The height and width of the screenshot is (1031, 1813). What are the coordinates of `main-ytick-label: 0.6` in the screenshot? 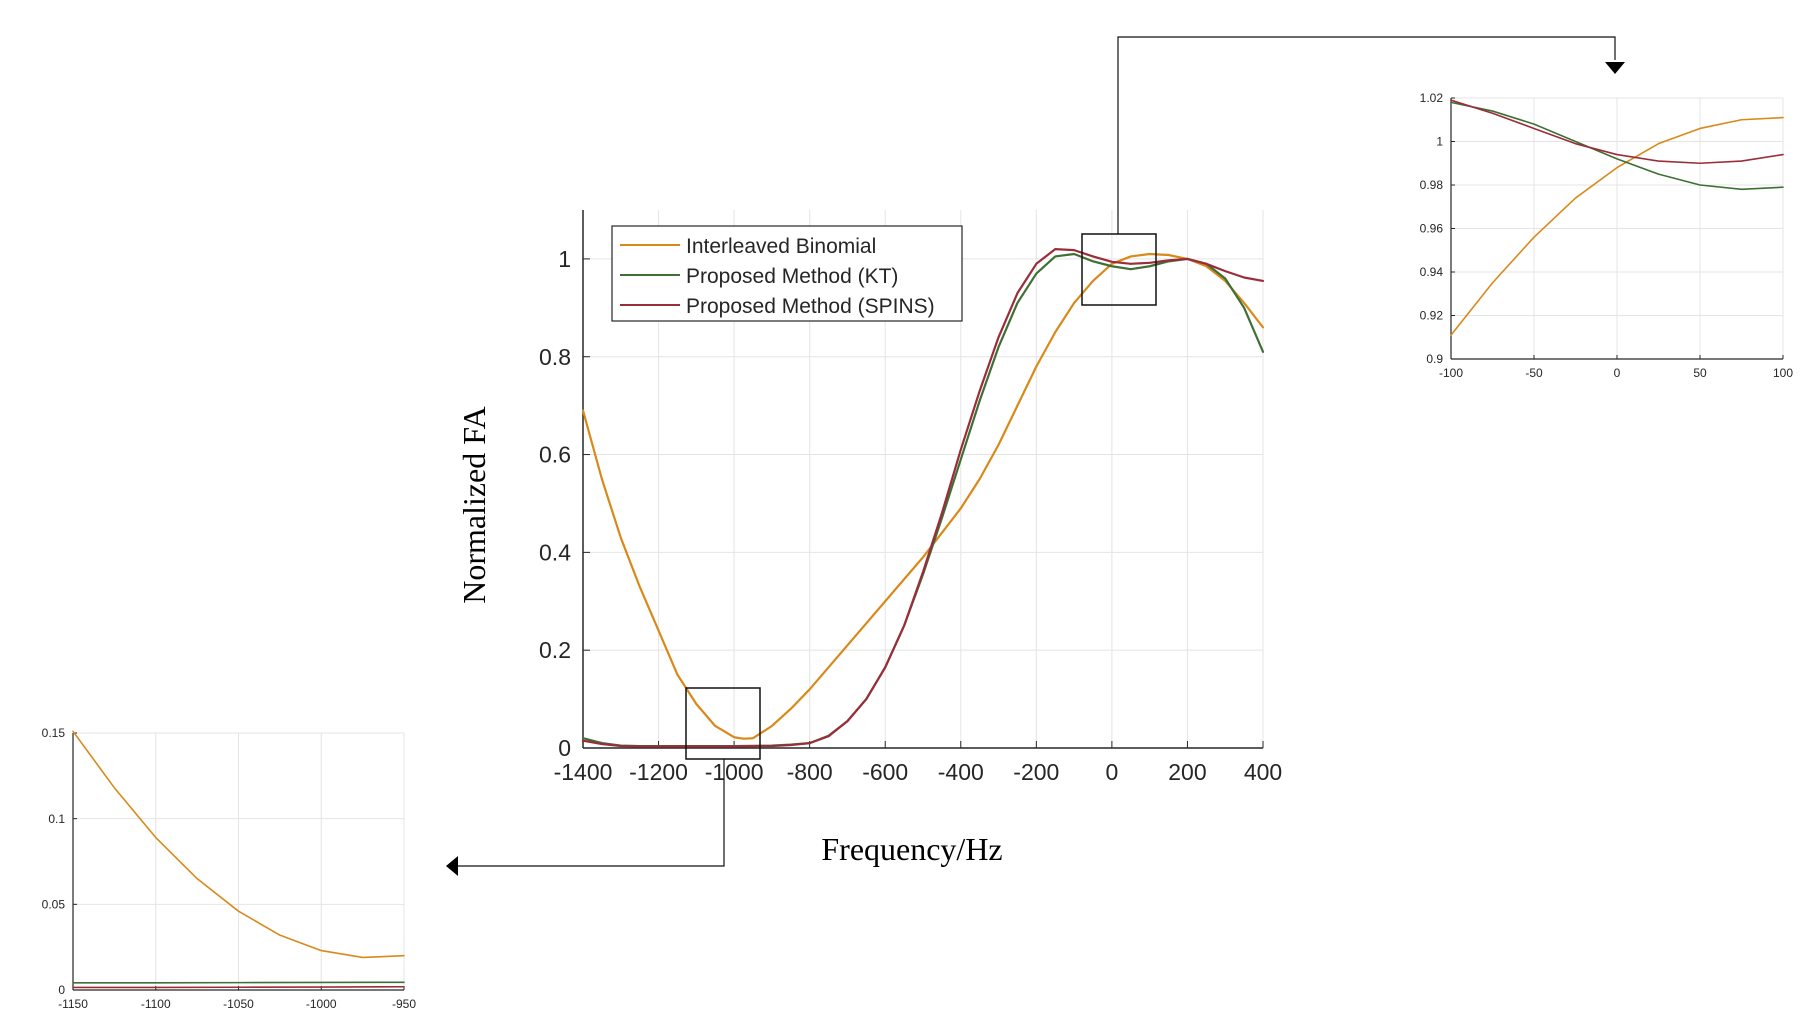 It's located at (555, 455).